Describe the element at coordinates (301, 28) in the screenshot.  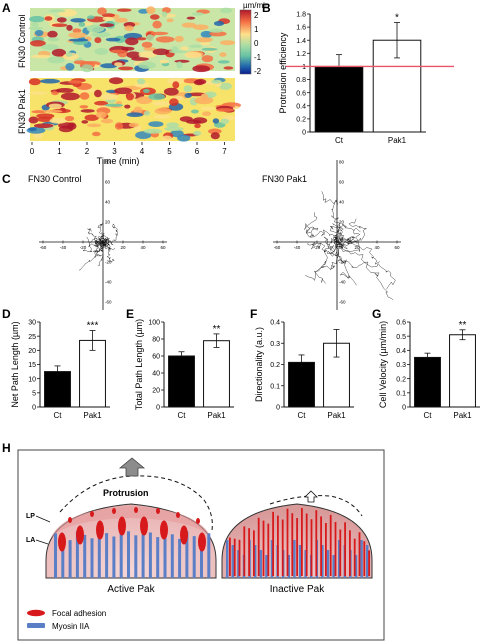
I see `y-tick-label: 1.6` at that location.